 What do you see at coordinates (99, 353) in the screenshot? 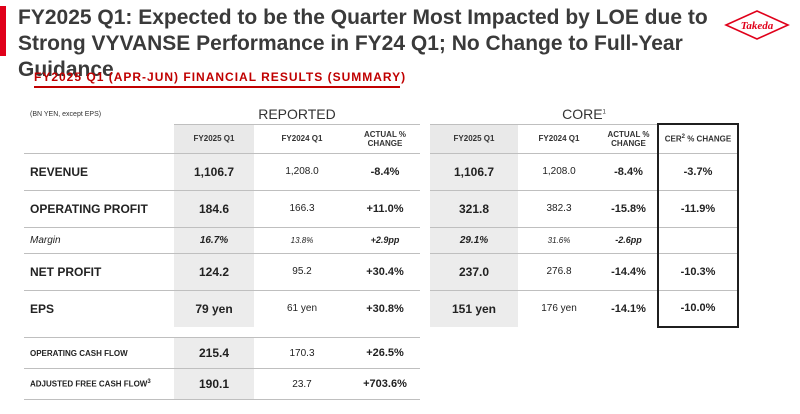
I see `row-label: OPERATING CASH FLOW` at bounding box center [99, 353].